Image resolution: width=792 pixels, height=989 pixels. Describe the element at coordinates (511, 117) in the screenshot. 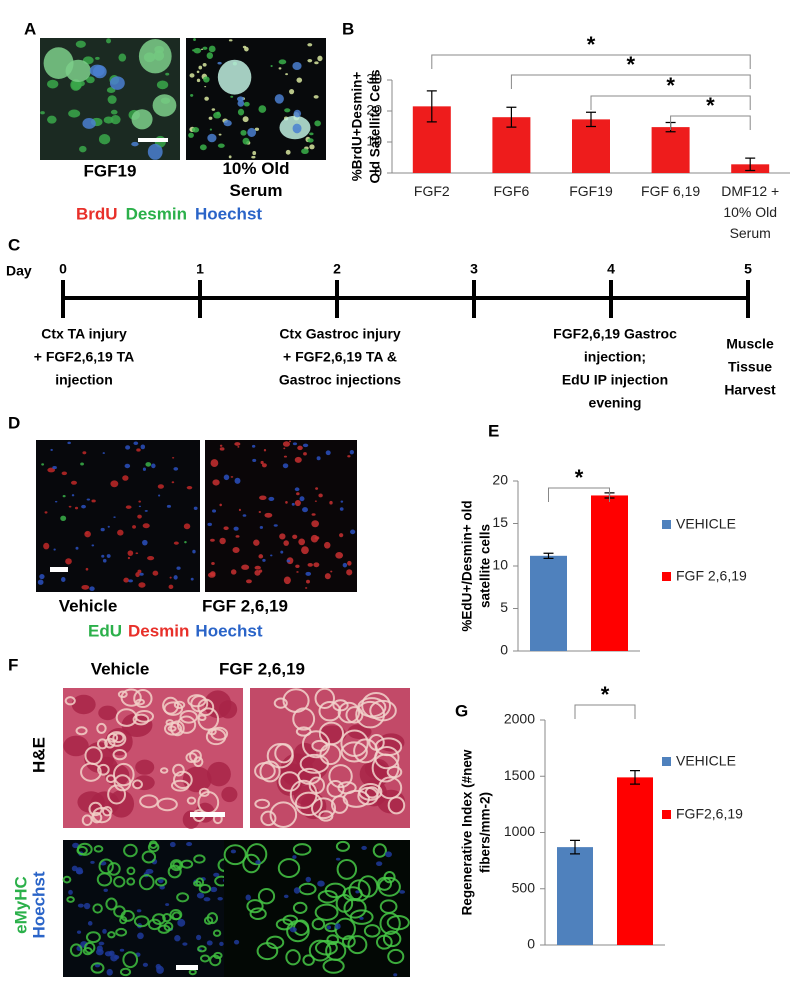

I see `error-bar` at that location.